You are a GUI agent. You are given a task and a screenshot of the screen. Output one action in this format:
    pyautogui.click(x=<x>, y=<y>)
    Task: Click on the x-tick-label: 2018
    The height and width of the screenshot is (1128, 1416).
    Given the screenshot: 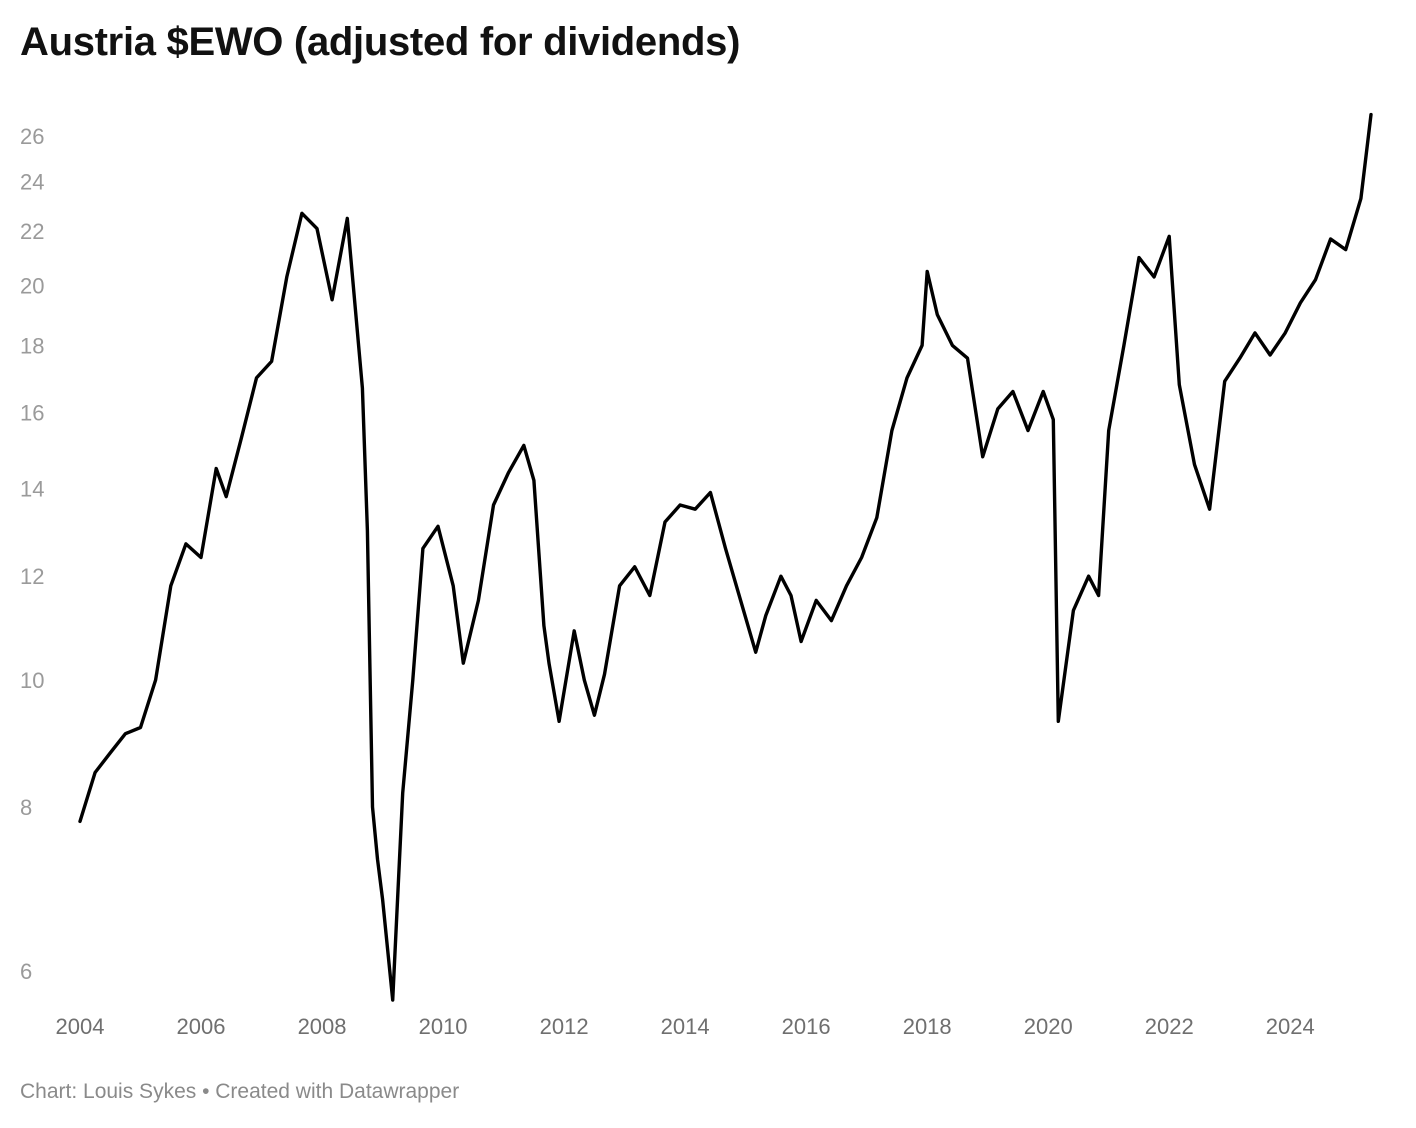 What is the action you would take?
    pyautogui.click(x=927, y=1026)
    